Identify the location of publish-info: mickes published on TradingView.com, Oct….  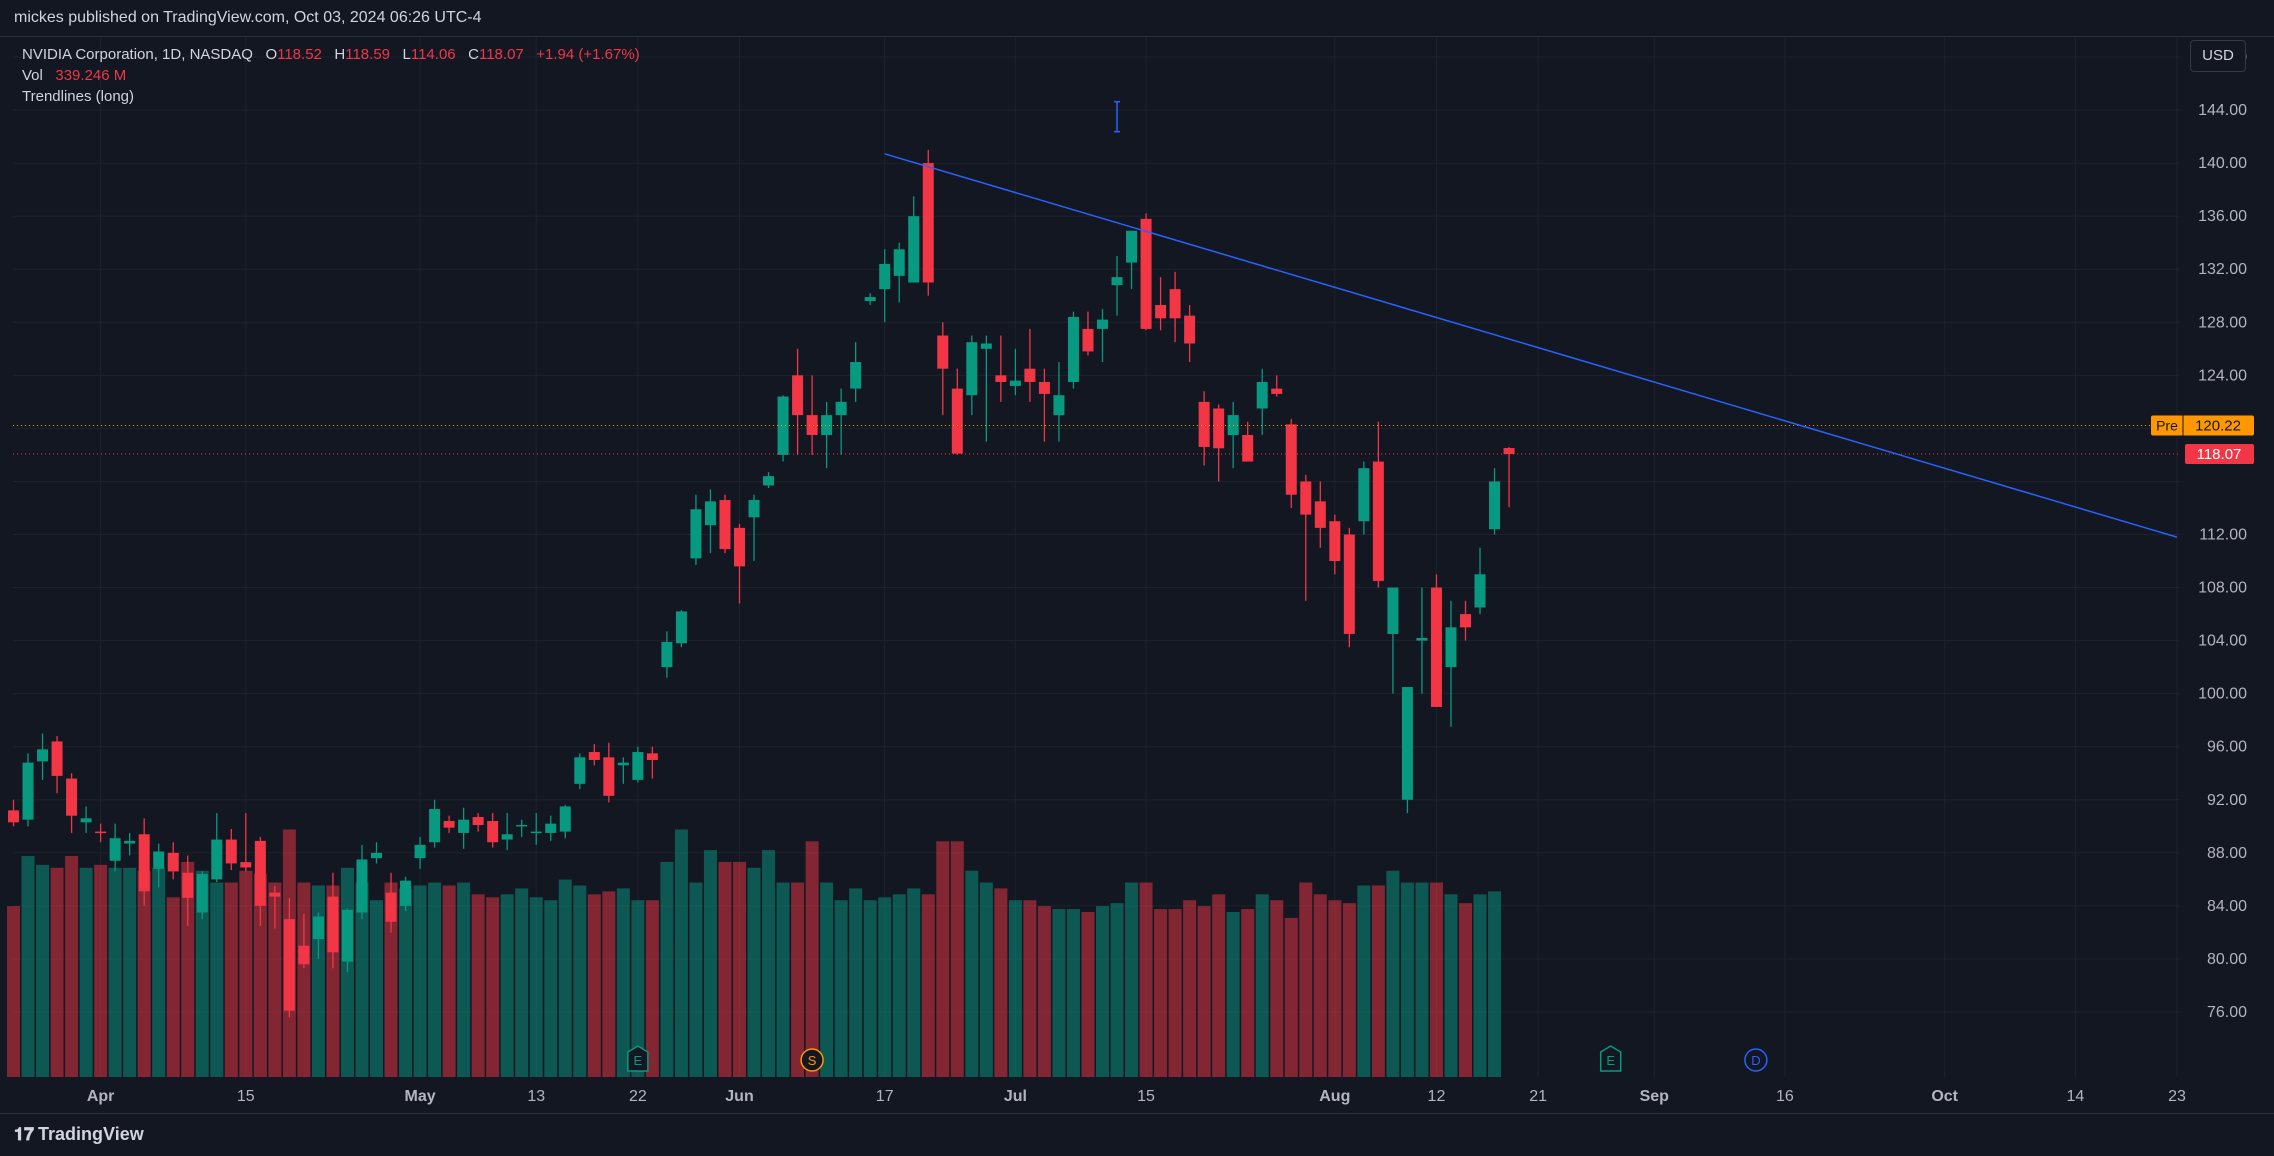
(248, 17).